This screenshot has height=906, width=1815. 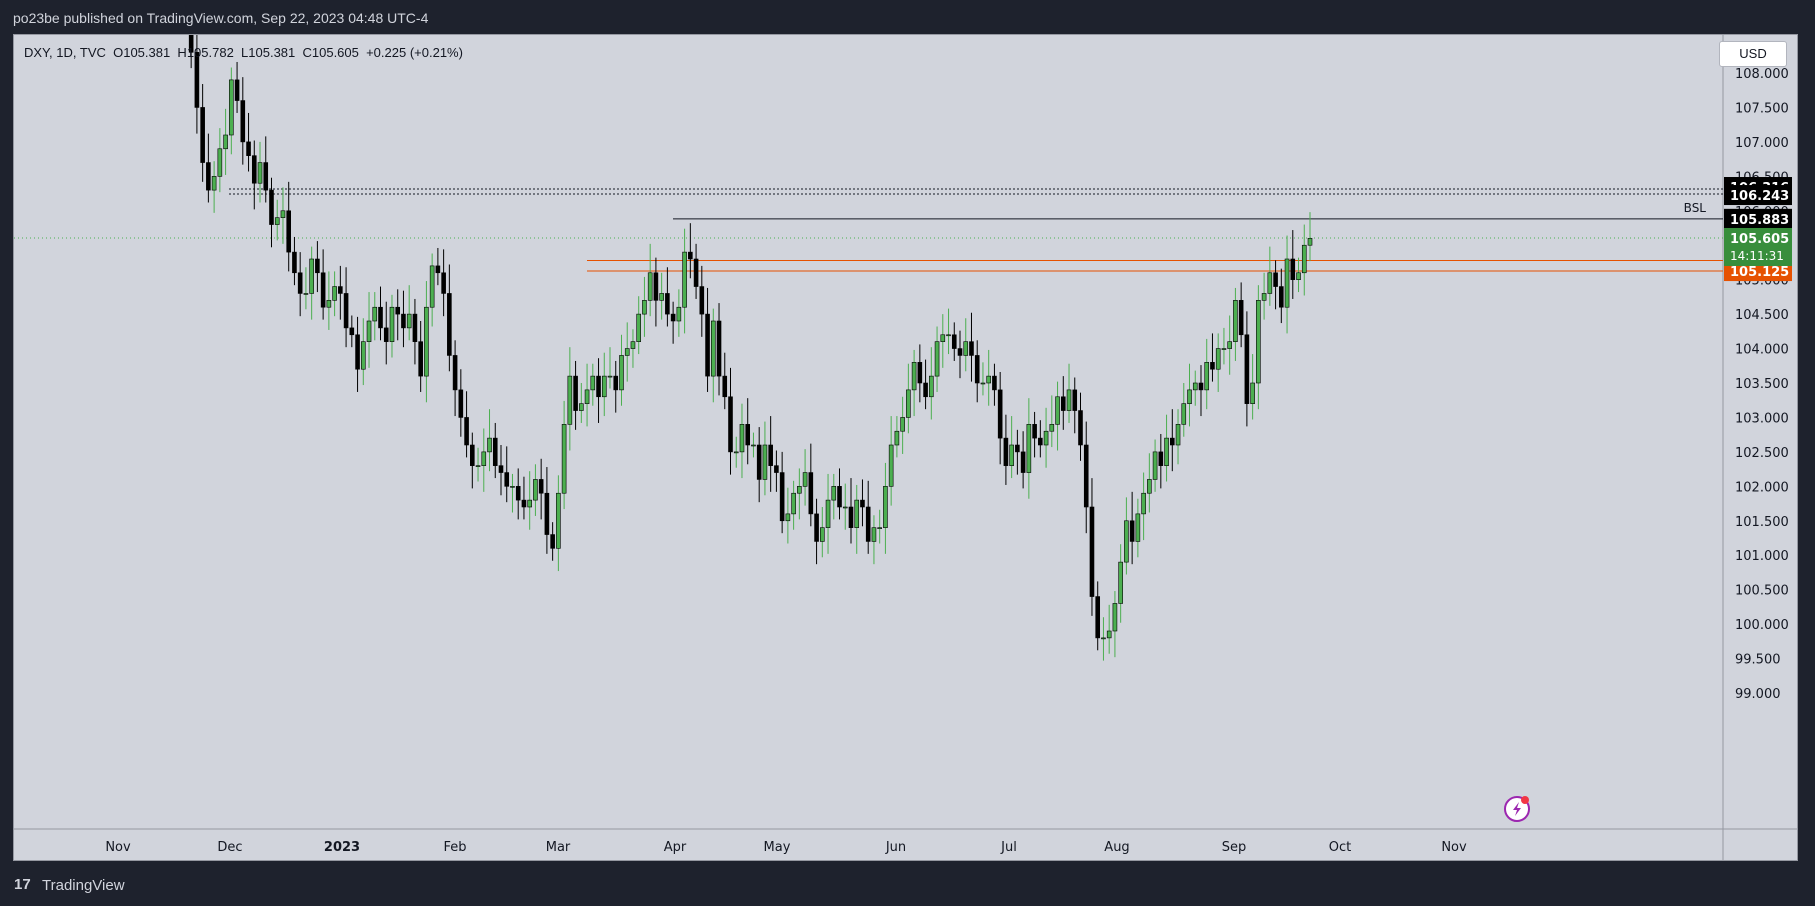 I want to click on y-tick-label: 103.500, so click(x=1762, y=384).